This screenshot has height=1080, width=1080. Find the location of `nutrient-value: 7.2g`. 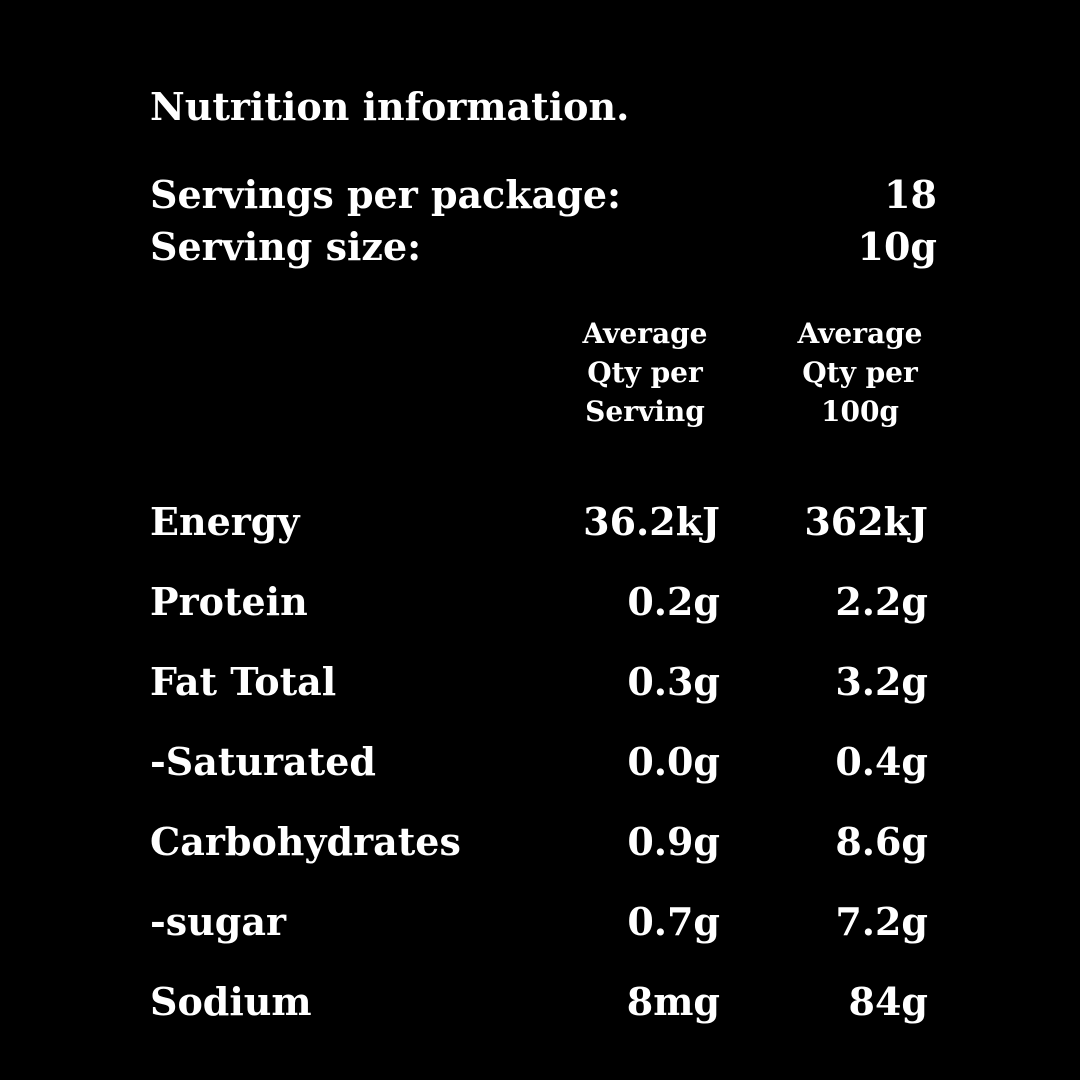

nutrient-value: 7.2g is located at coordinates (881, 921).